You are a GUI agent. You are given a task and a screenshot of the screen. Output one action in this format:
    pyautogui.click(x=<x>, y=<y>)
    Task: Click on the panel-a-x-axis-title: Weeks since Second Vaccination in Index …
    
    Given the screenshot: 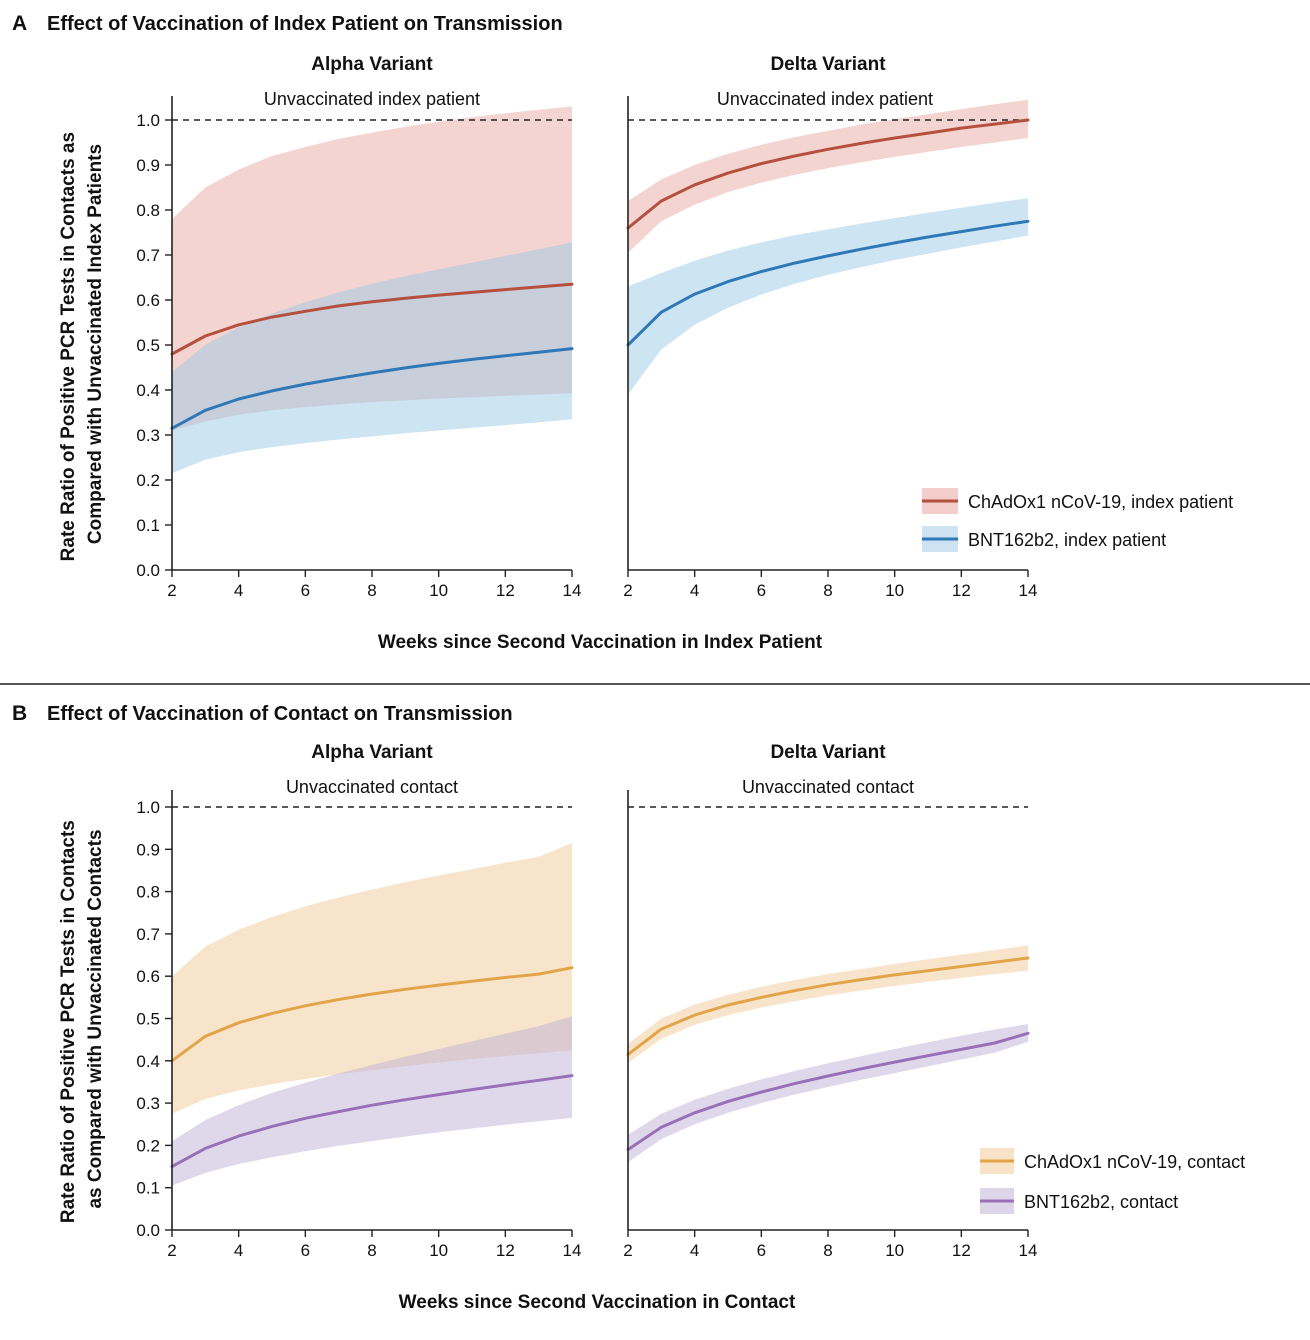 What is the action you would take?
    pyautogui.click(x=600, y=642)
    